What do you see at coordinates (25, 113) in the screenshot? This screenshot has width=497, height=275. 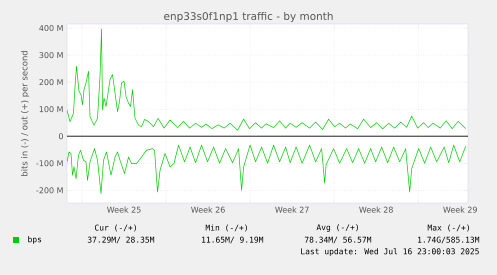 I see `y-axis-title: bits in (-) / out (+) per second` at bounding box center [25, 113].